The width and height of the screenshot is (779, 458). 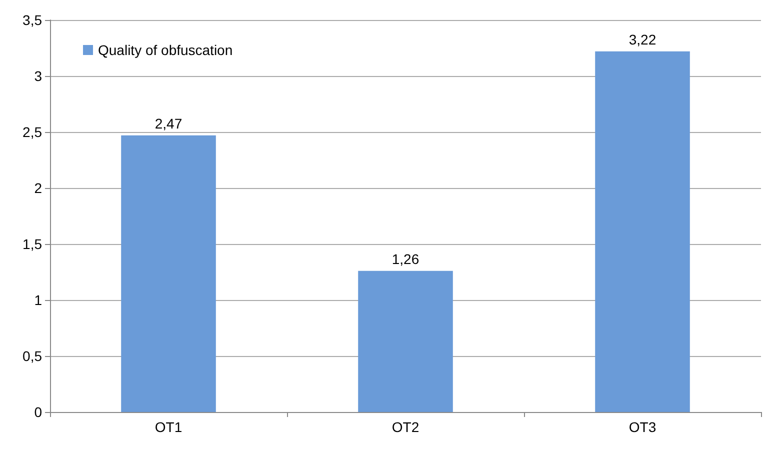 I want to click on y-tick-label: 3,5, so click(x=32, y=20).